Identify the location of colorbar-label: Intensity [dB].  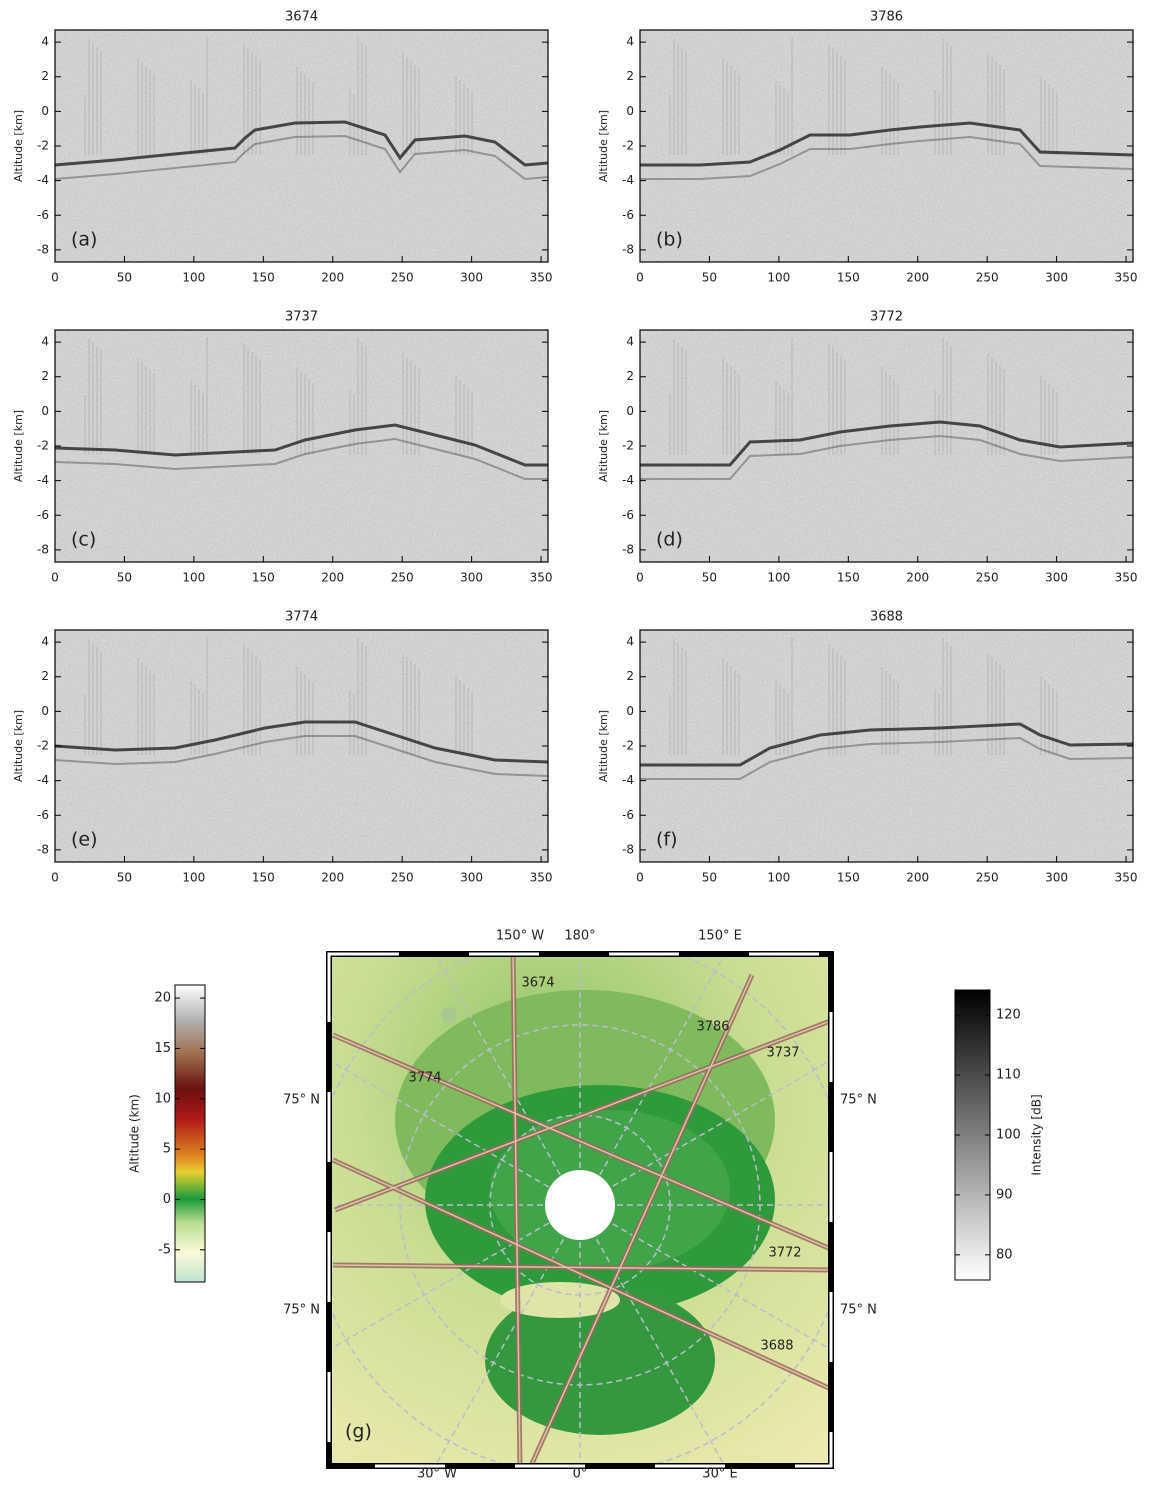
(1037, 1134).